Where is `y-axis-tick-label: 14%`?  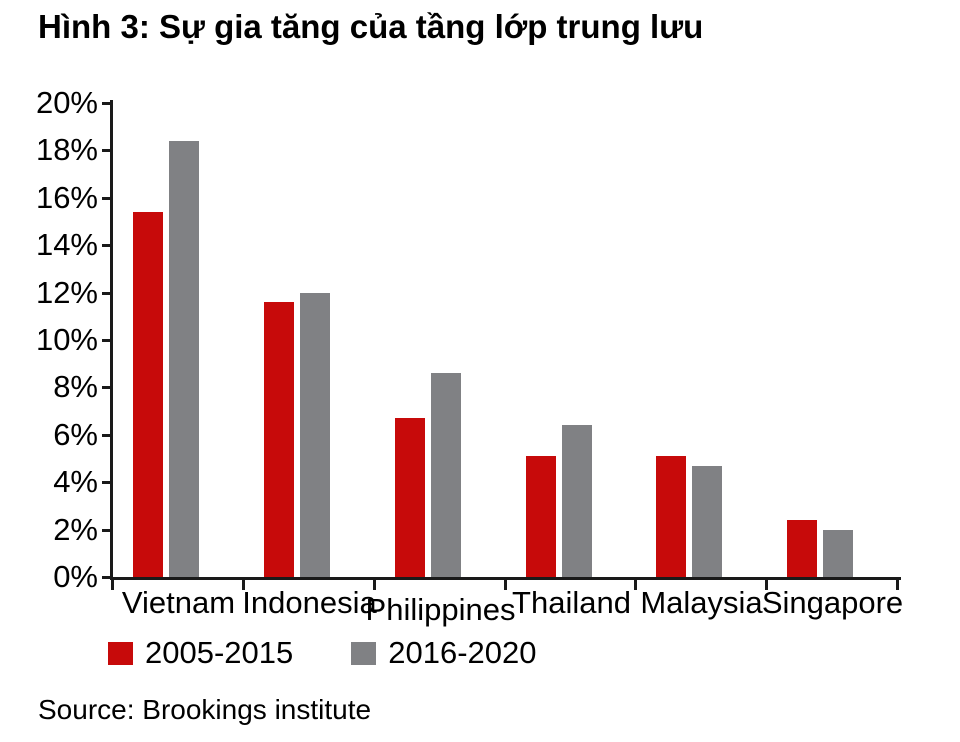 y-axis-tick-label: 14% is located at coordinates (66, 245).